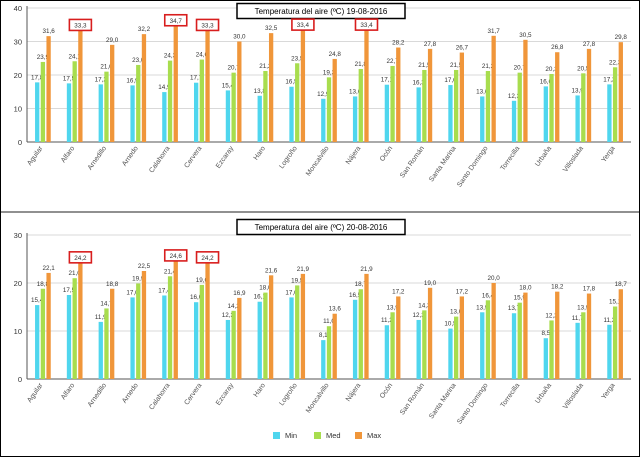 This screenshot has width=640, height=461. What do you see at coordinates (418, 114) in the screenshot?
I see `bar-min-san-roman` at bounding box center [418, 114].